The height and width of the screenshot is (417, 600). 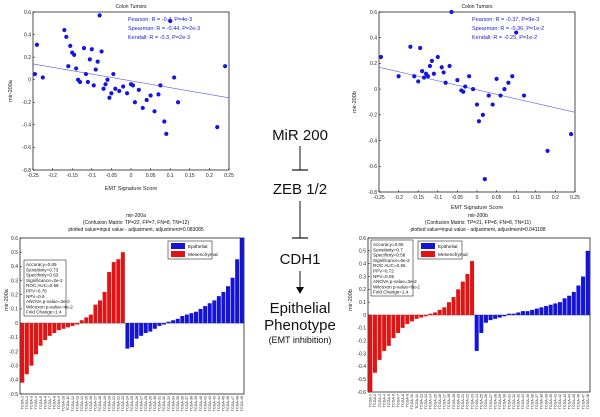 What do you see at coordinates (300, 259) in the screenshot?
I see `node-cdh1: CDH1` at bounding box center [300, 259].